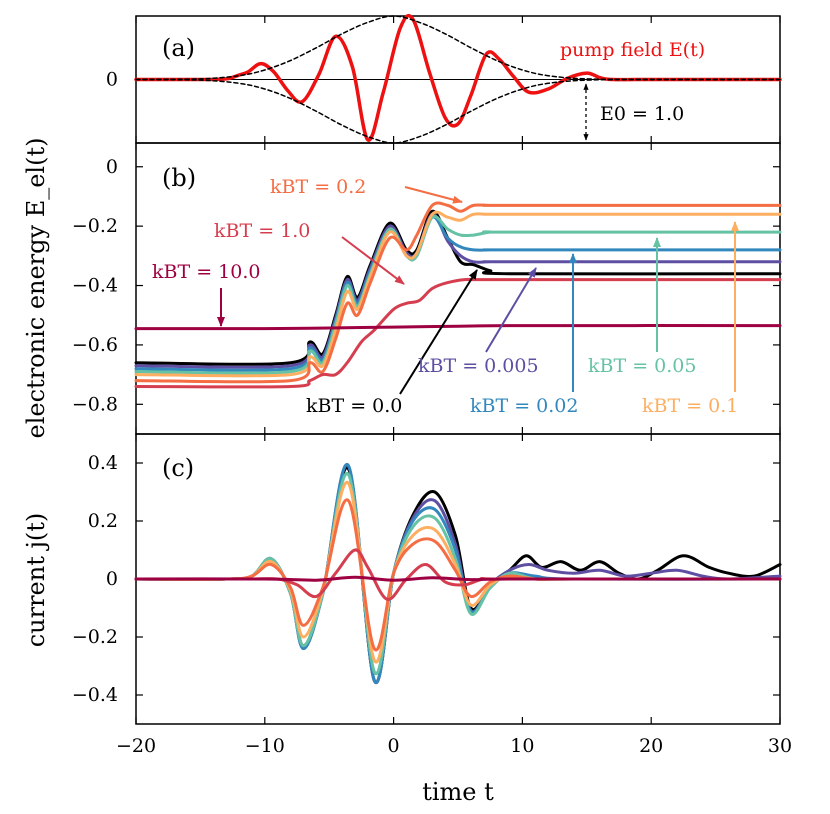  Describe the element at coordinates (103, 521) in the screenshot. I see `y-tick-label: 0.2` at that location.